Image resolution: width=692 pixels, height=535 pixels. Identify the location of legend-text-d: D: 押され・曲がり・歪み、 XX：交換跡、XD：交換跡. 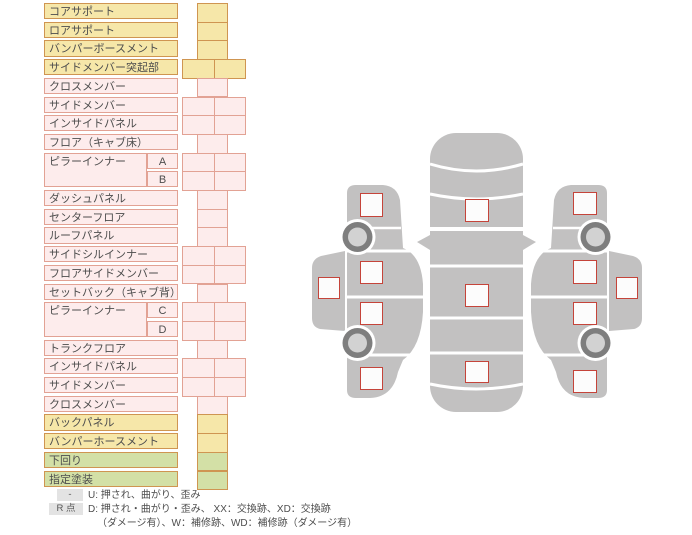
(209, 509).